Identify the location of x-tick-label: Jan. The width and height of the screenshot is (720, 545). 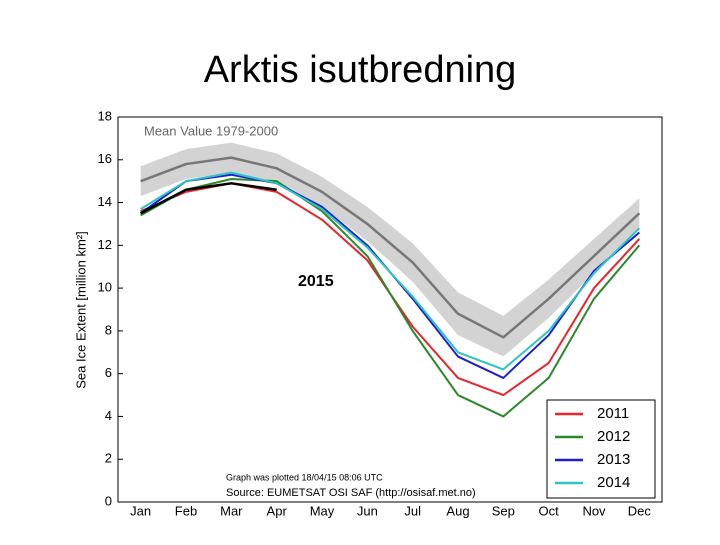
(140, 510).